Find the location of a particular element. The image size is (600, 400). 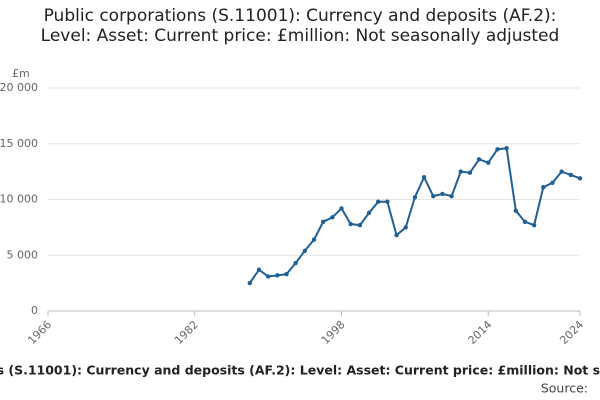

source-label: Source: is located at coordinates (564, 388).